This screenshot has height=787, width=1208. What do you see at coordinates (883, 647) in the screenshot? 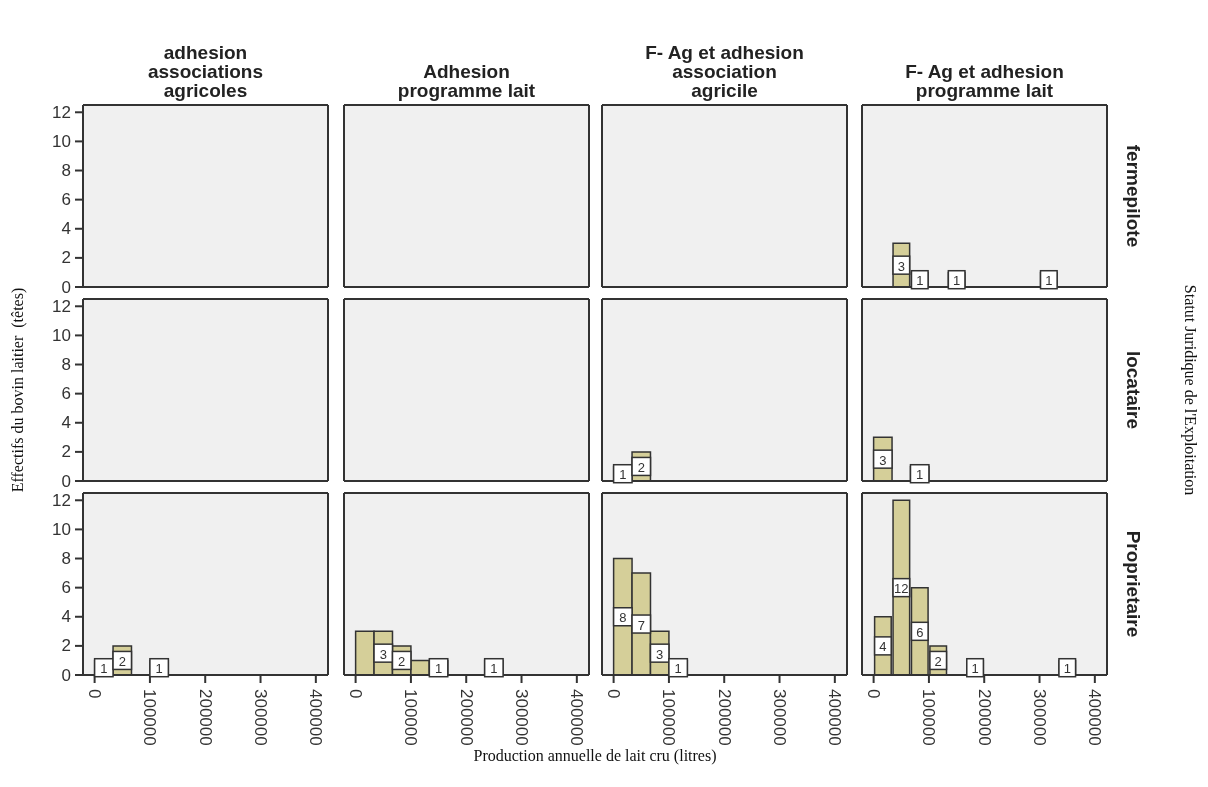
I see `data-label: 4` at bounding box center [883, 647].